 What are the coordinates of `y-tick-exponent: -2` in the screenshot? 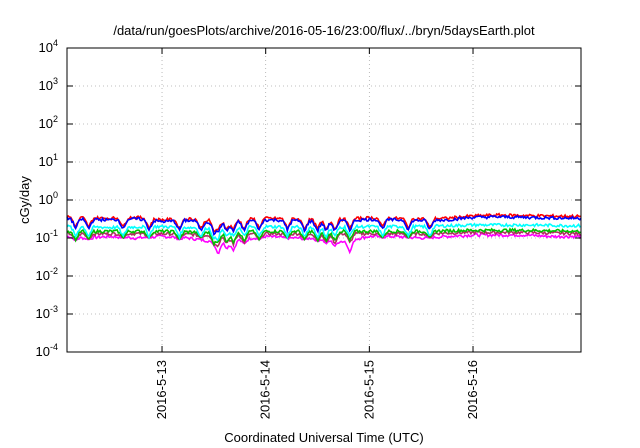 It's located at (54, 271).